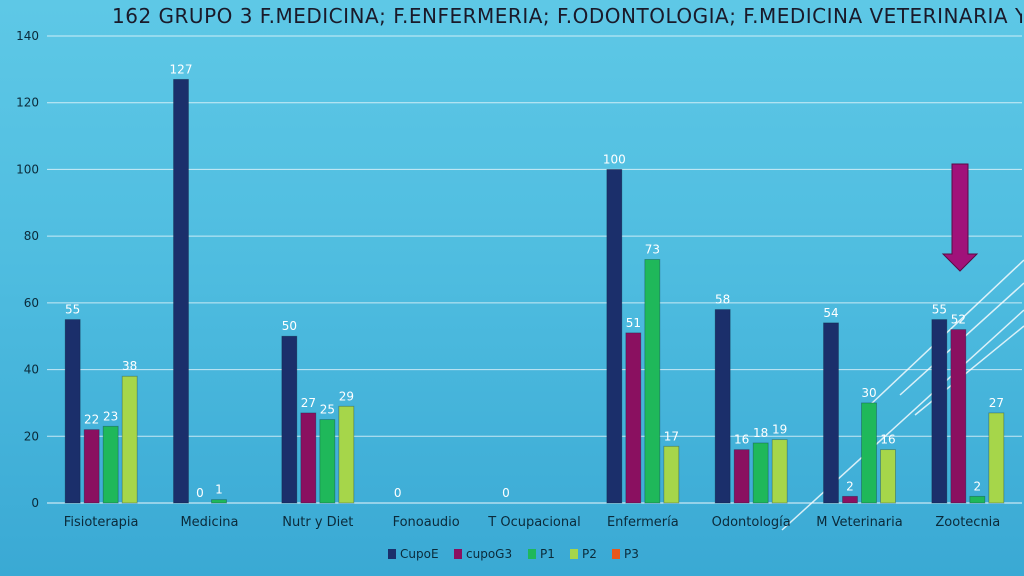  Describe the element at coordinates (868, 393) in the screenshot. I see `data-label: 30` at that location.